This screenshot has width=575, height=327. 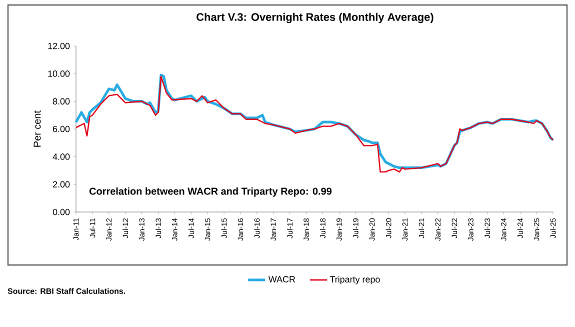 What do you see at coordinates (61, 212) in the screenshot?
I see `y-tick-label: 0.00` at bounding box center [61, 212].